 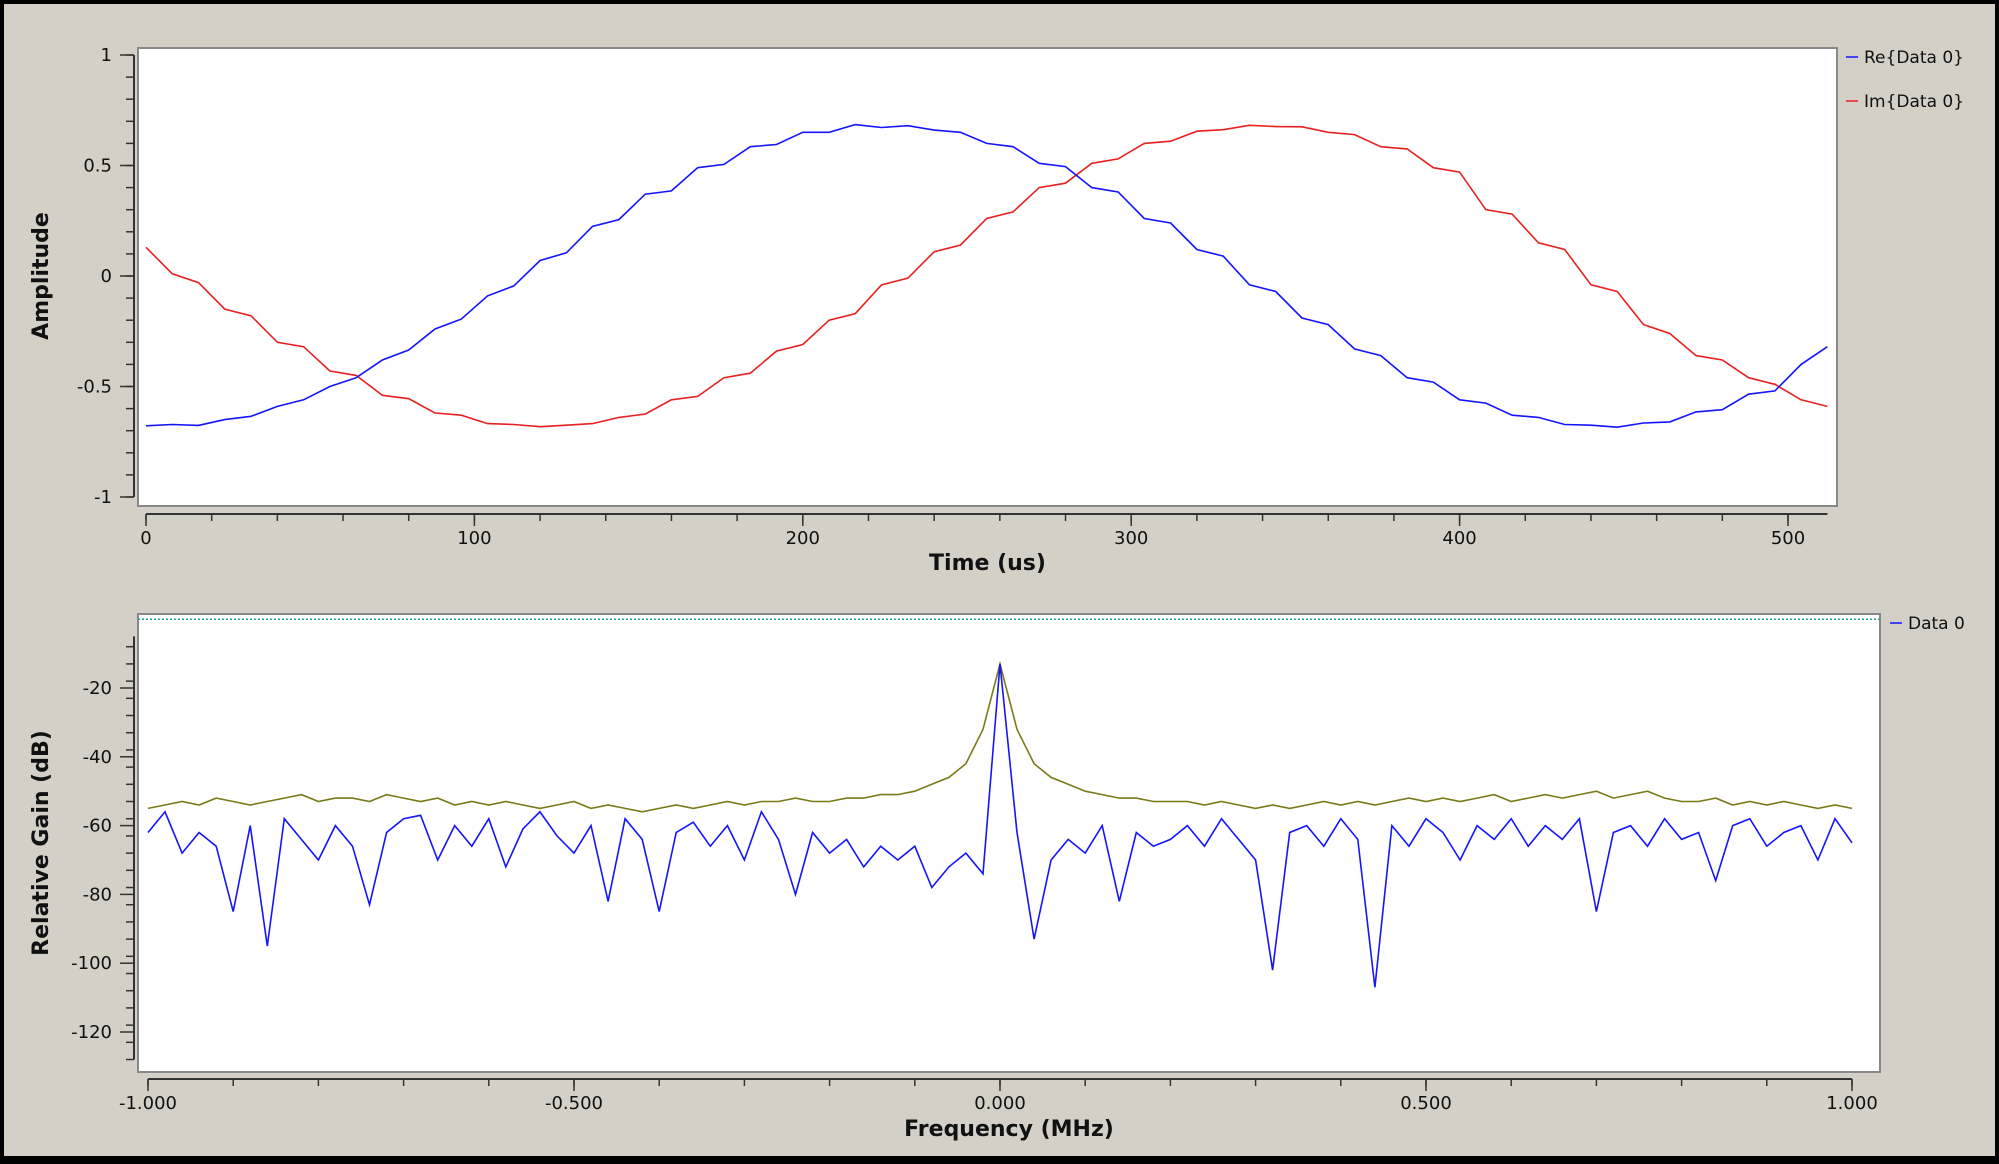 What do you see at coordinates (1459, 538) in the screenshot?
I see `x-tick-label: 400` at bounding box center [1459, 538].